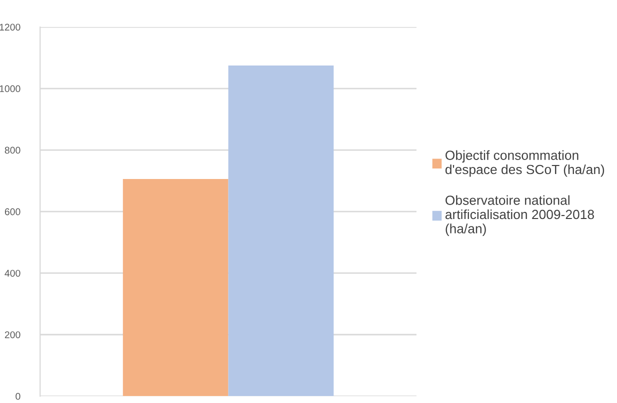 The width and height of the screenshot is (617, 403). Describe the element at coordinates (12, 273) in the screenshot. I see `y-tick-label: 400` at that location.